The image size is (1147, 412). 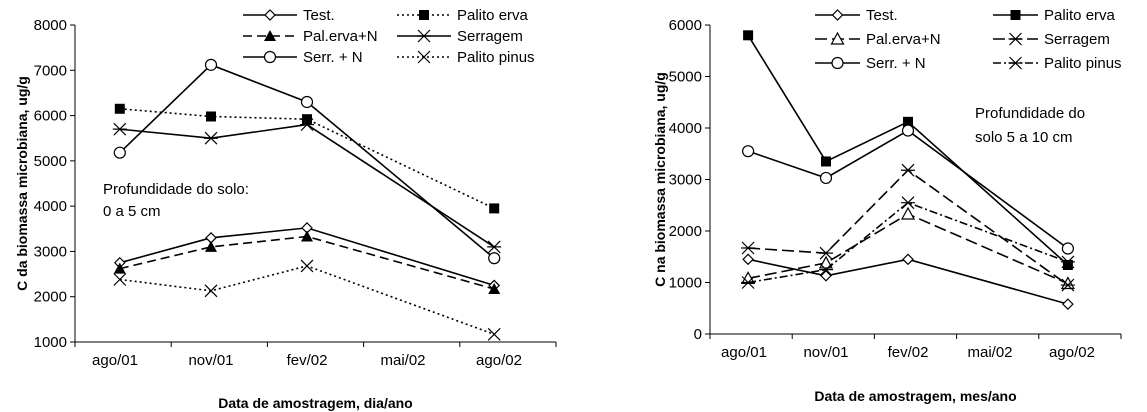 What do you see at coordinates (1030, 113) in the screenshot?
I see `annotation-text: Profundidade do` at bounding box center [1030, 113].